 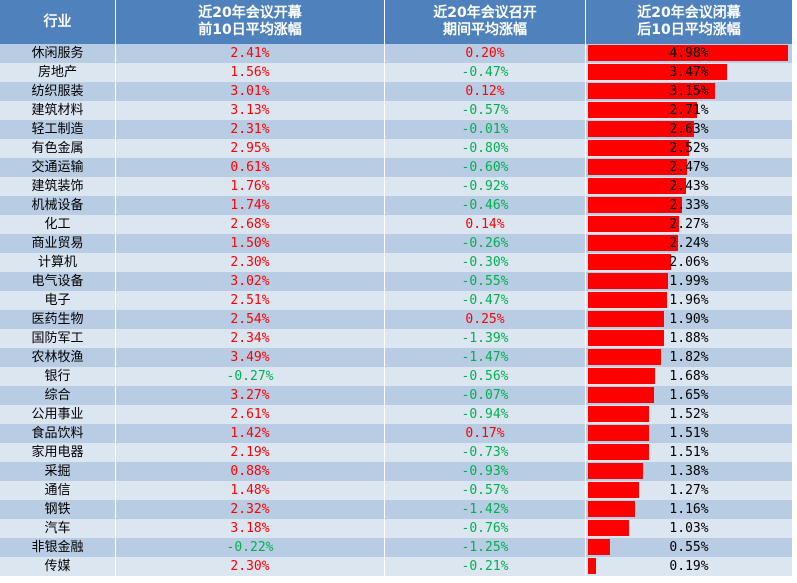 What do you see at coordinates (689, 319) in the screenshot?
I see `post-close-return: 1.90%` at bounding box center [689, 319].